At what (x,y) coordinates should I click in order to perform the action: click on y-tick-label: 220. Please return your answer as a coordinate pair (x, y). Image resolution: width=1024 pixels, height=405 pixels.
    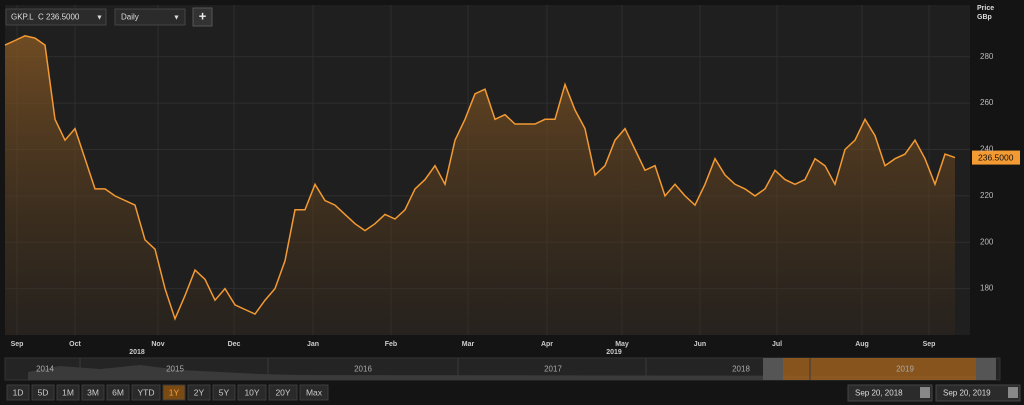
    Looking at the image, I should click on (987, 195).